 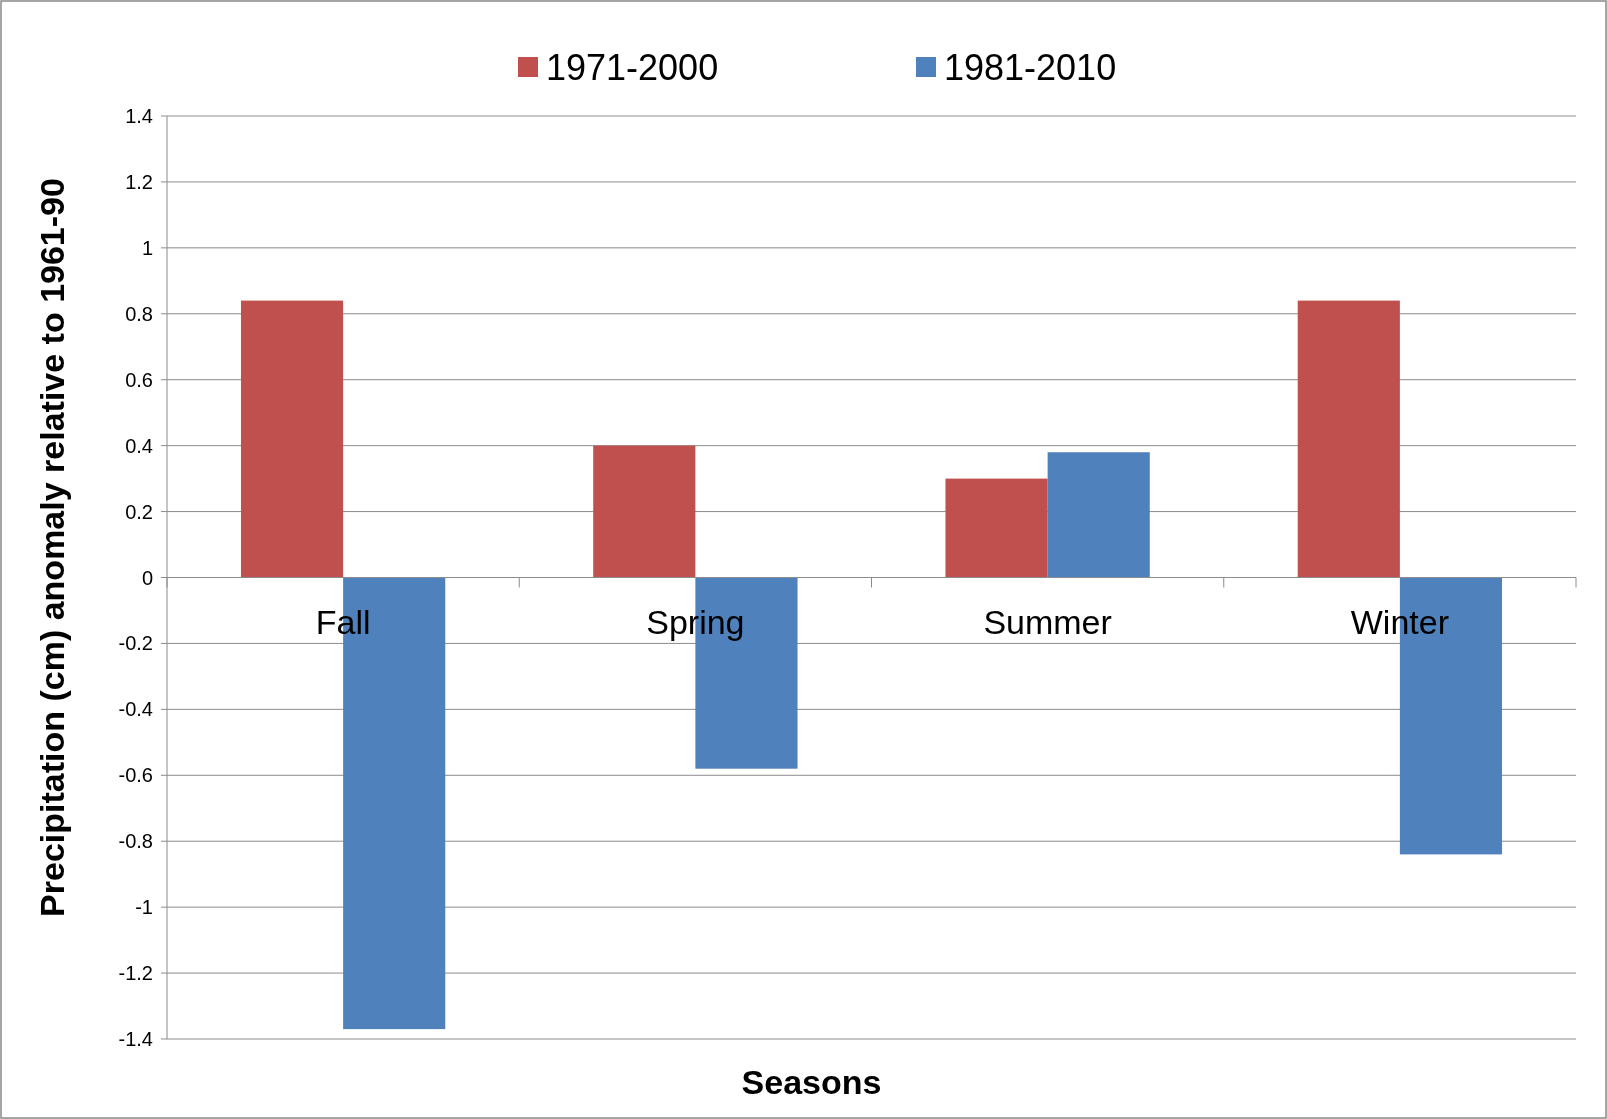 I want to click on y-tick-label: 0.2, so click(x=139, y=511).